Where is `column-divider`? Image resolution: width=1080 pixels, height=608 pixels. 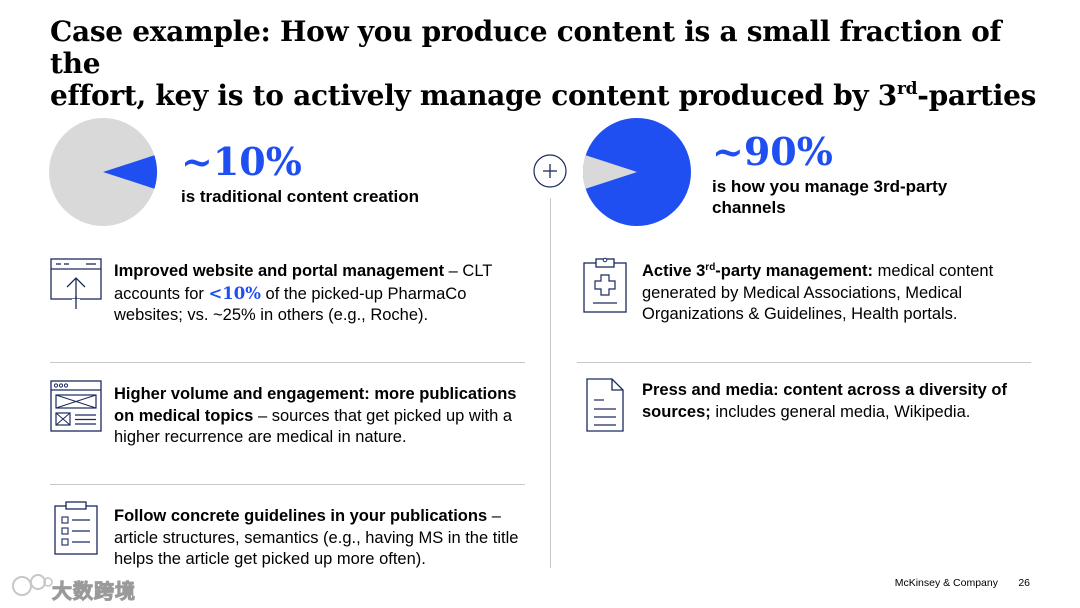 column-divider is located at coordinates (550, 383).